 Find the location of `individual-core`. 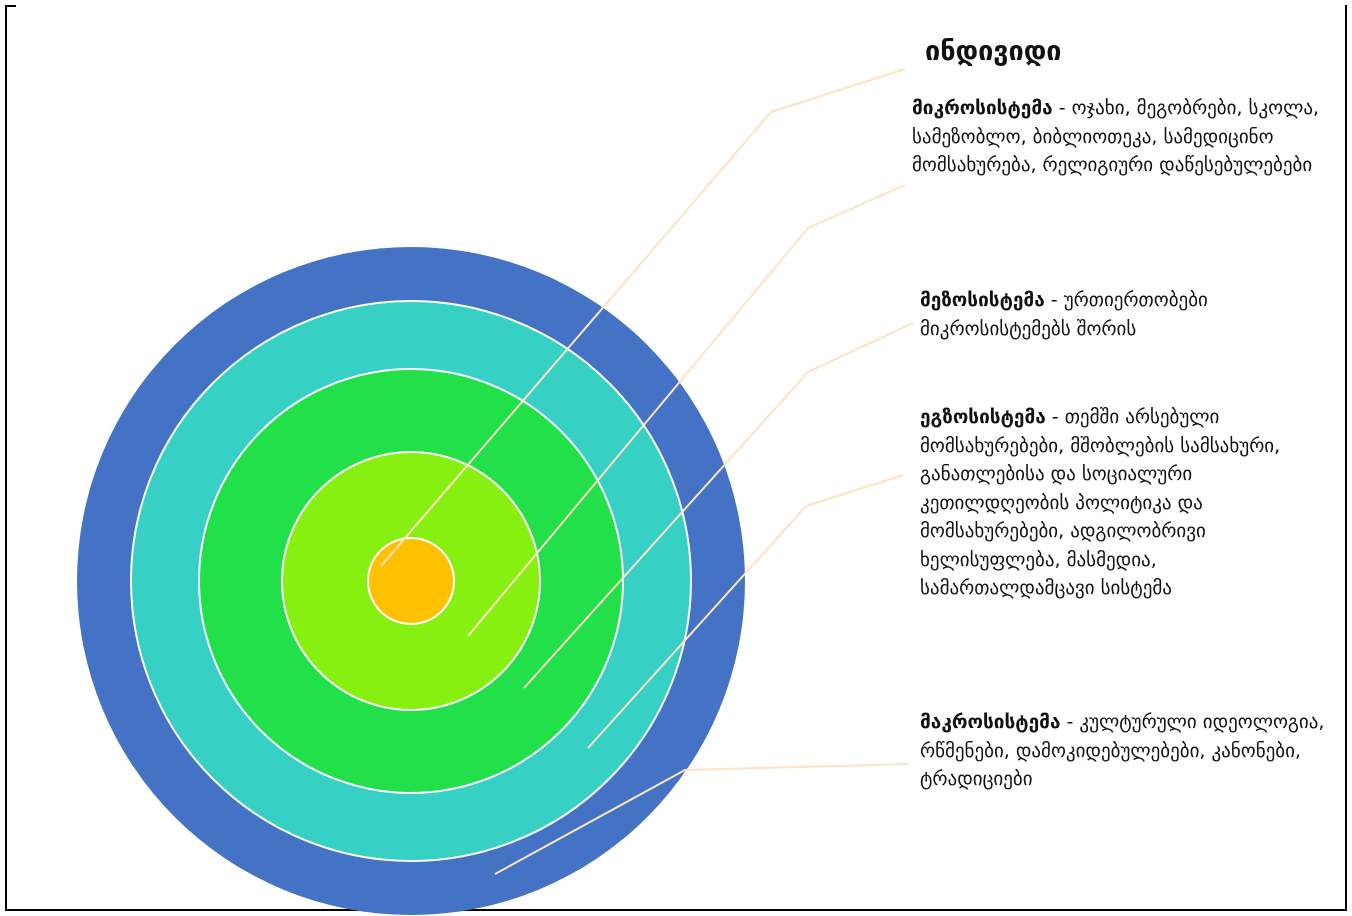

individual-core is located at coordinates (411, 581).